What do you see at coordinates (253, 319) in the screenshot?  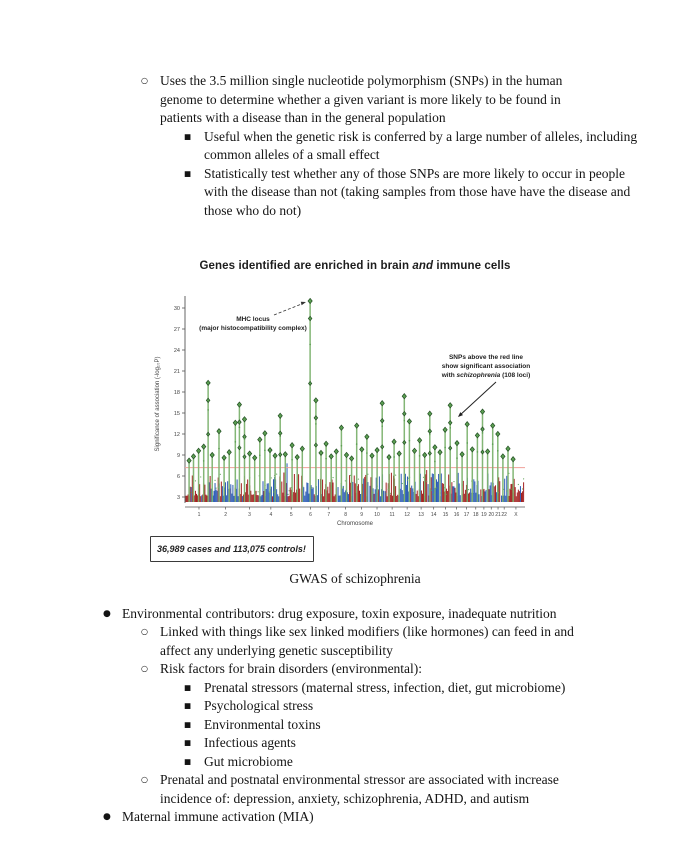 I see `svg-text: MHC locus` at bounding box center [253, 319].